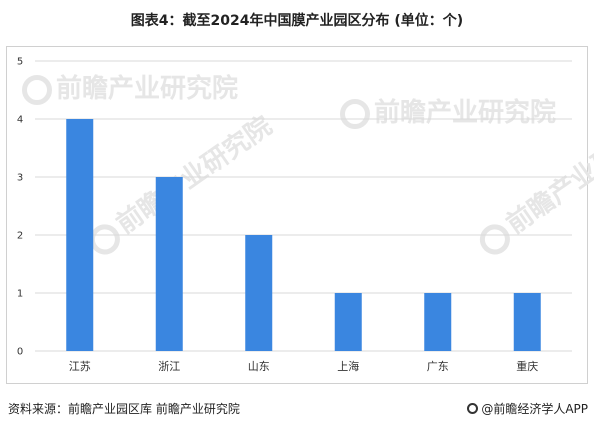 Image resolution: width=594 pixels, height=429 pixels. I want to click on x-tick-label: 广东, so click(438, 366).